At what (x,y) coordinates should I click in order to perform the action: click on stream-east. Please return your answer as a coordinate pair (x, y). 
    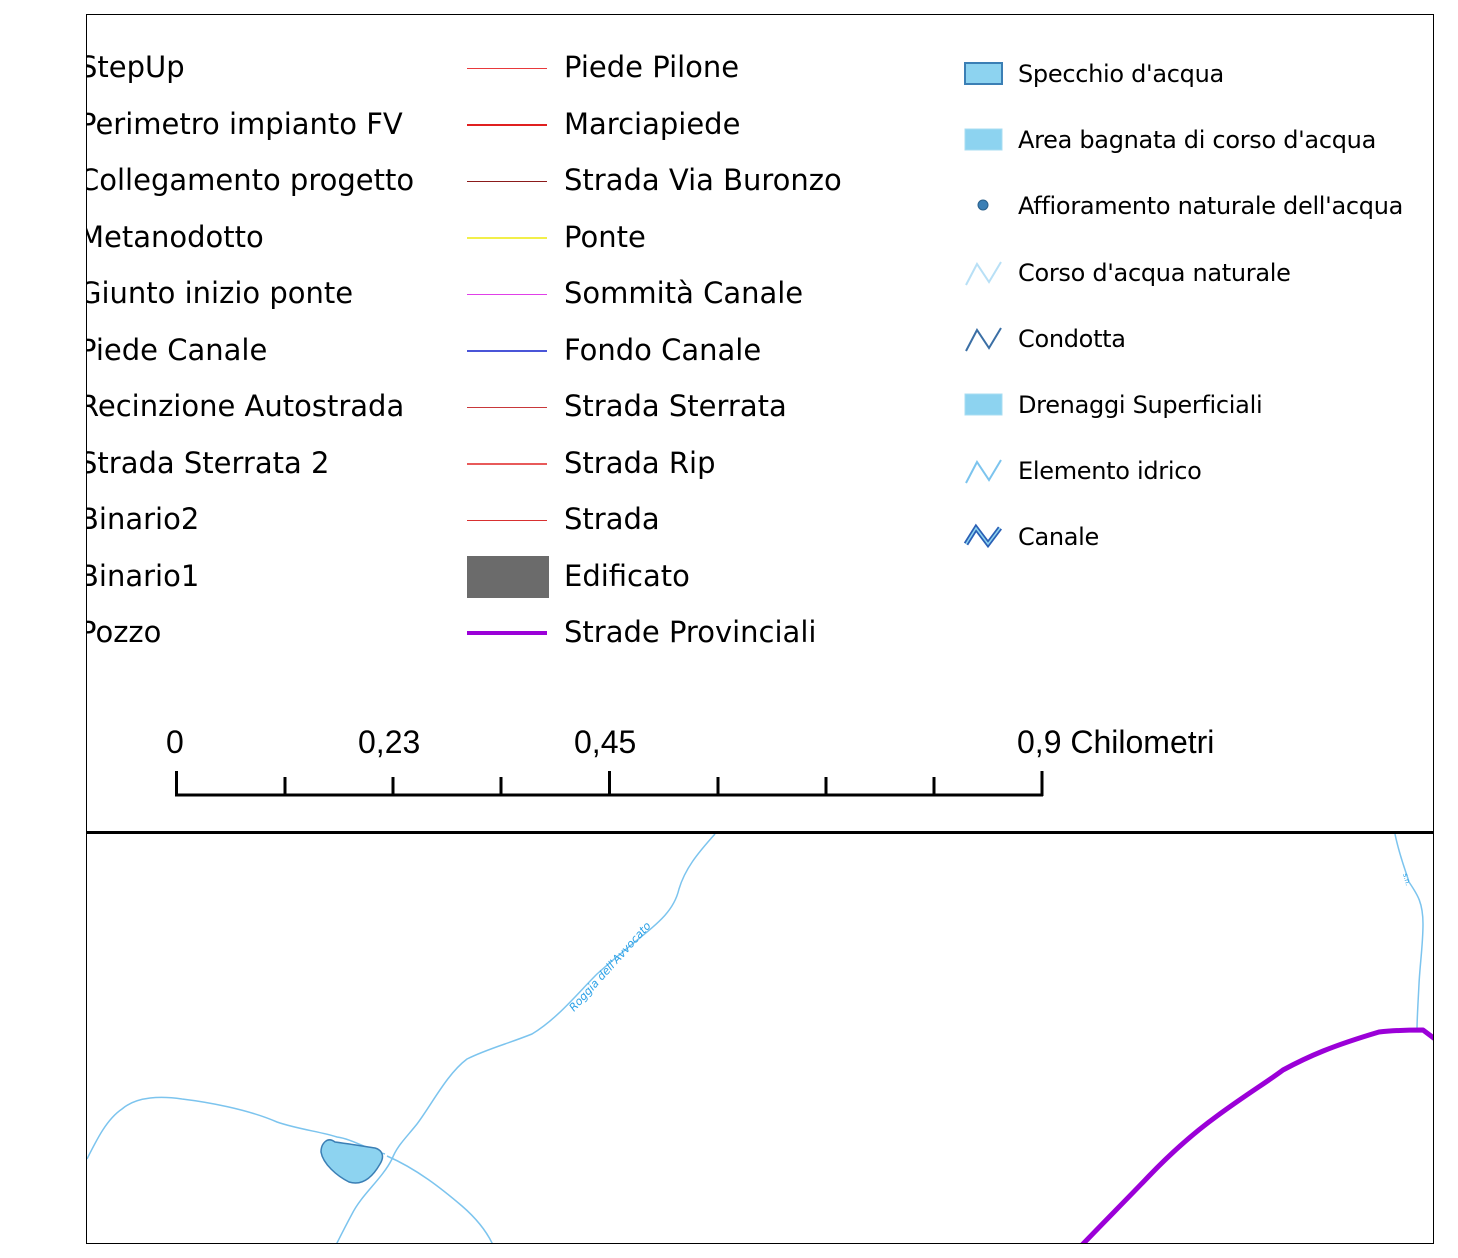
    Looking at the image, I should click on (1409, 932).